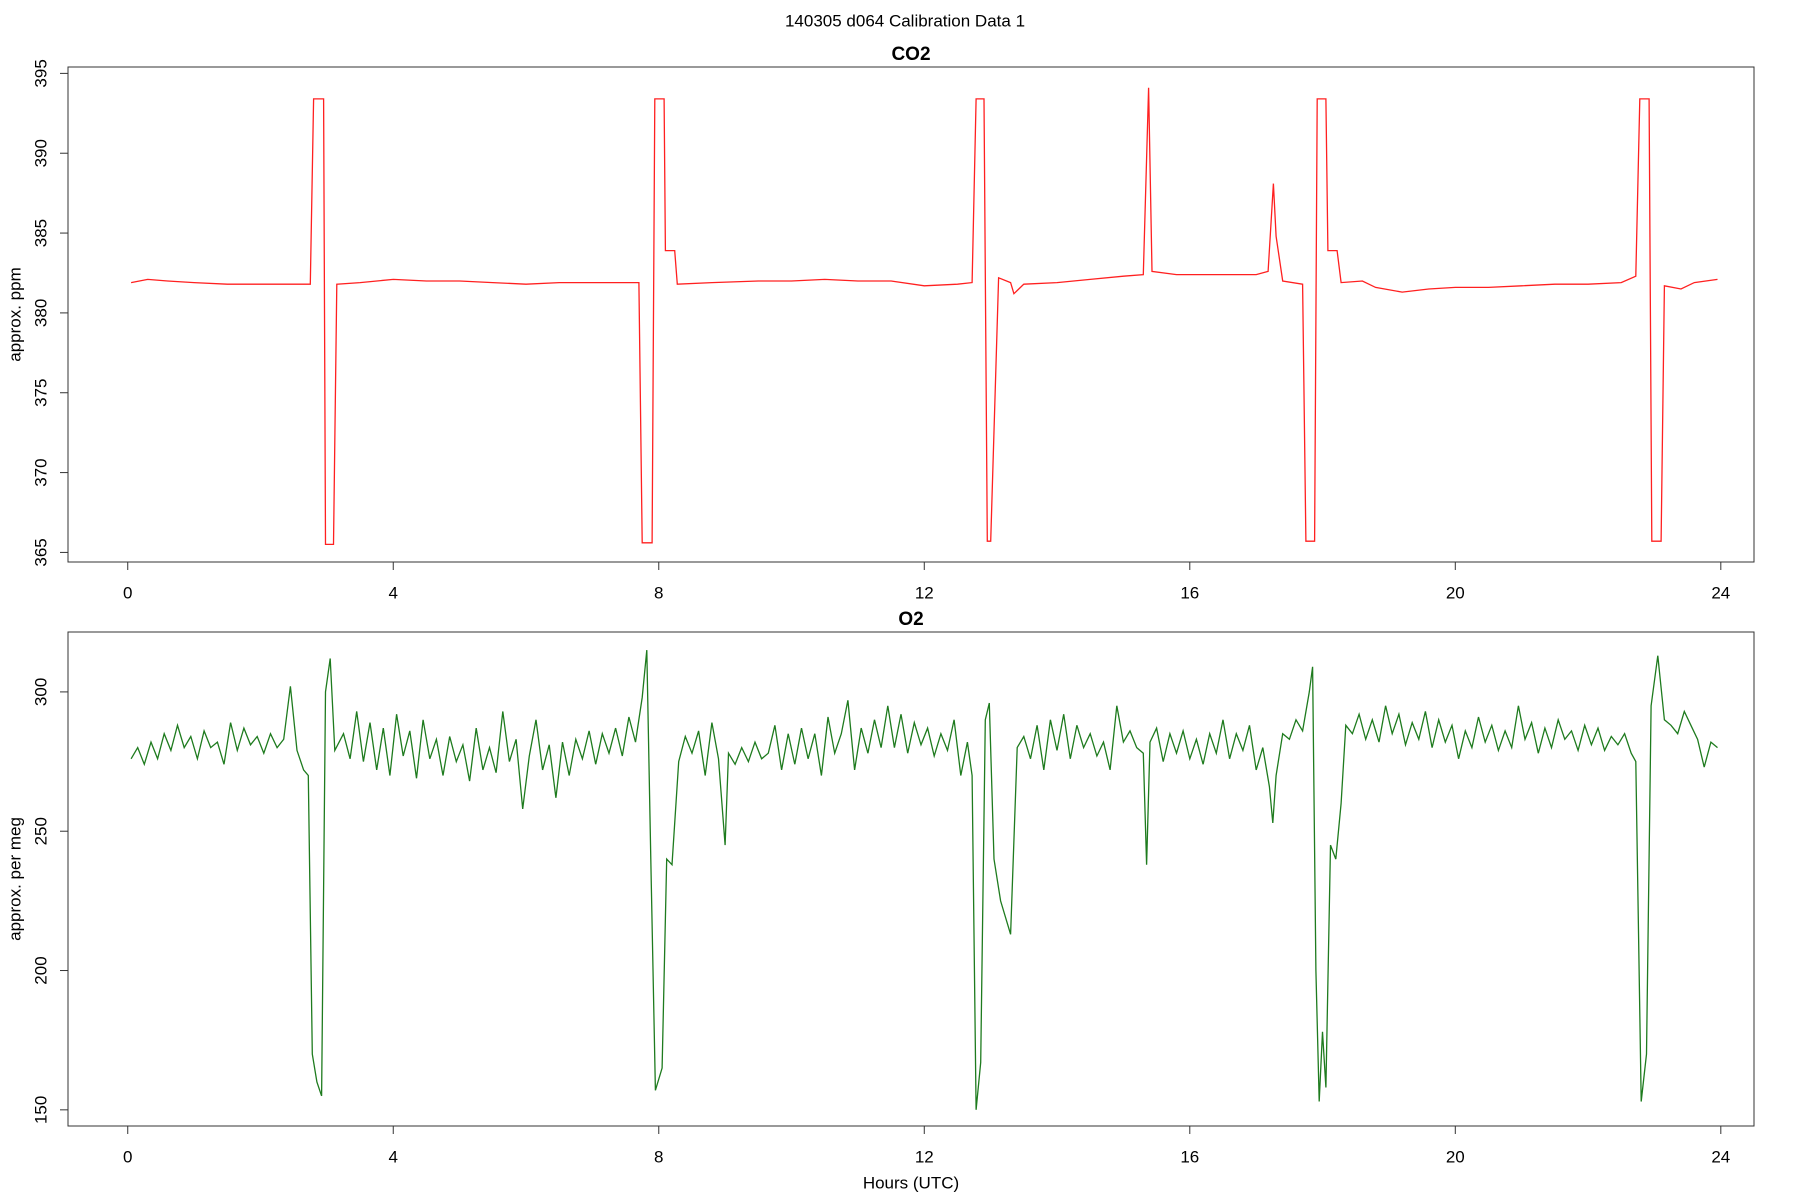 This screenshot has width=1800, height=1200. I want to click on y-tick-label: 375, so click(40, 393).